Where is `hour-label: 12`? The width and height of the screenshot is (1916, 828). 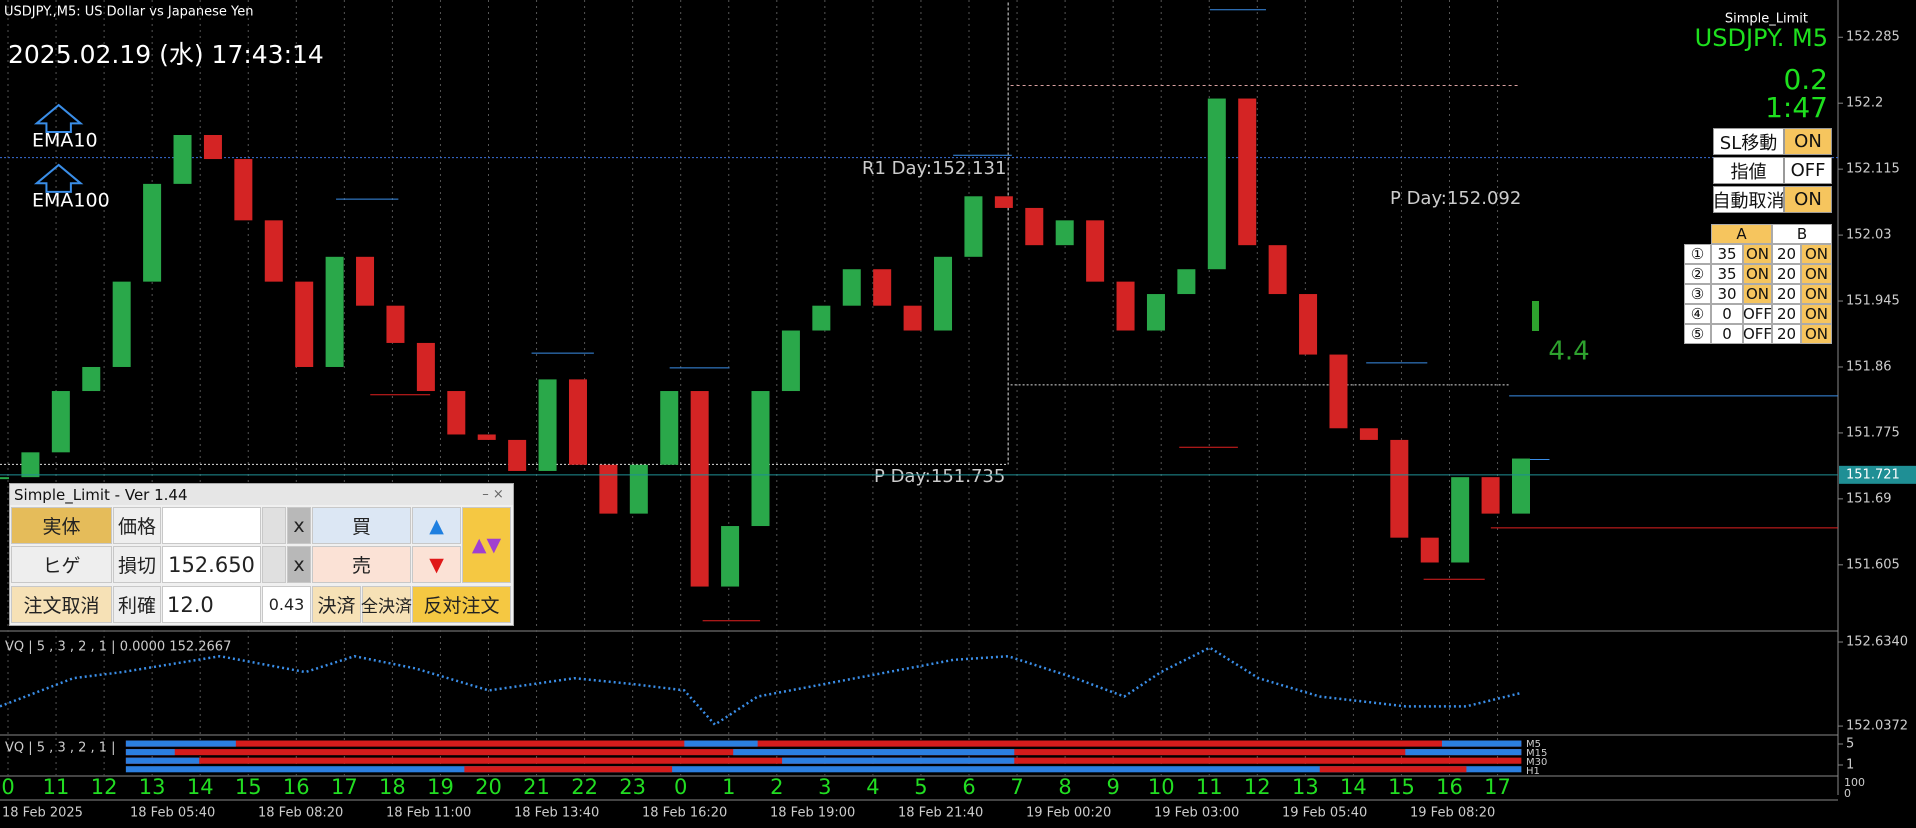 hour-label: 12 is located at coordinates (104, 787).